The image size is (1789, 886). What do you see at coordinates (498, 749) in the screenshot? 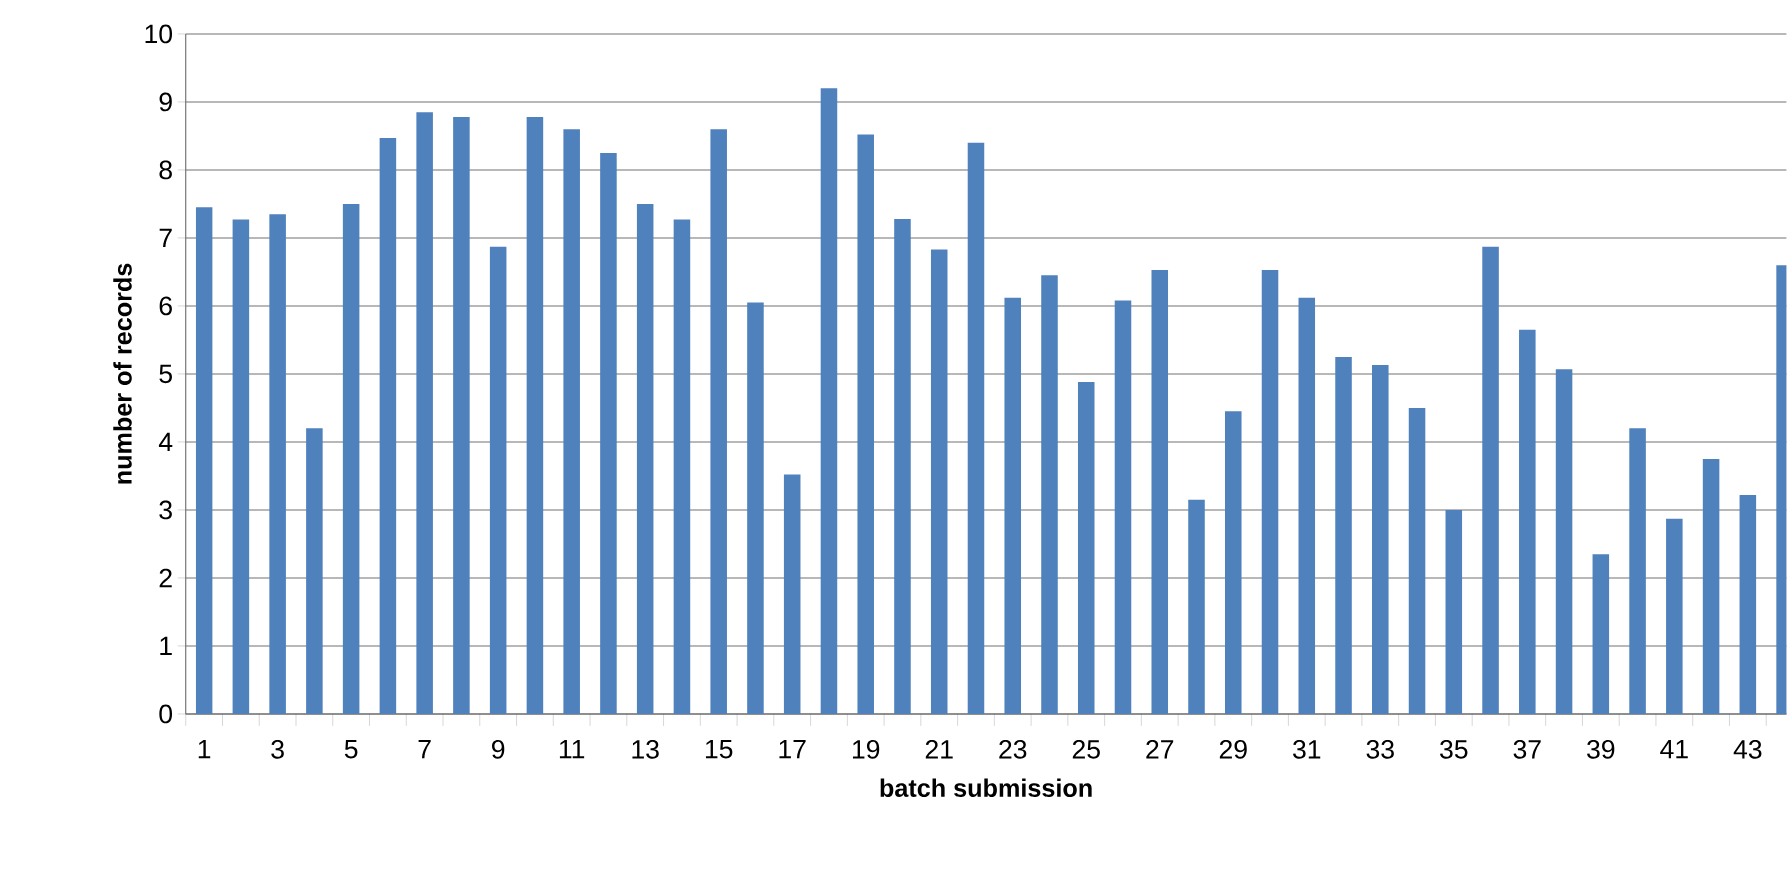
I see `x-tick-label: 9` at bounding box center [498, 749].